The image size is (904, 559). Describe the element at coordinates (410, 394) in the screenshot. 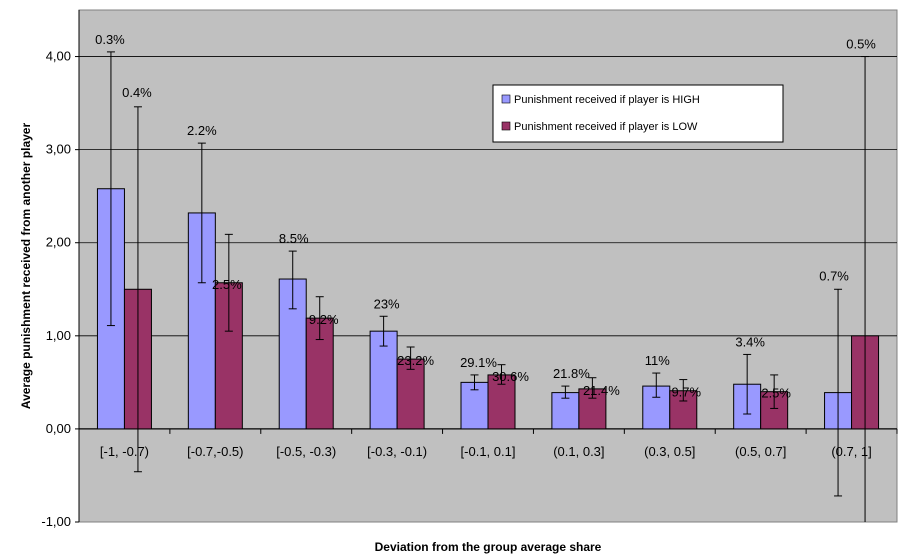

I see `bar-low` at that location.